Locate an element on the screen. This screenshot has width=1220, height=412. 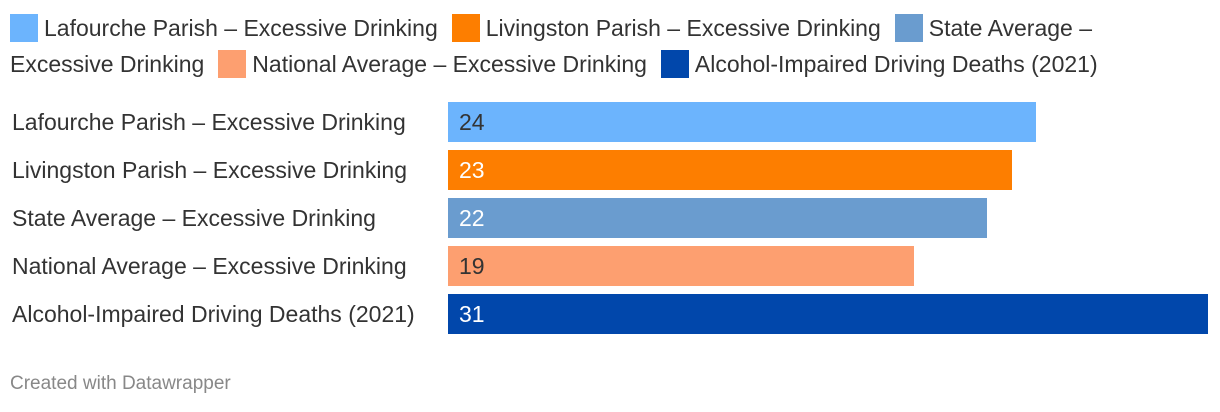
bar: 24 is located at coordinates (742, 122).